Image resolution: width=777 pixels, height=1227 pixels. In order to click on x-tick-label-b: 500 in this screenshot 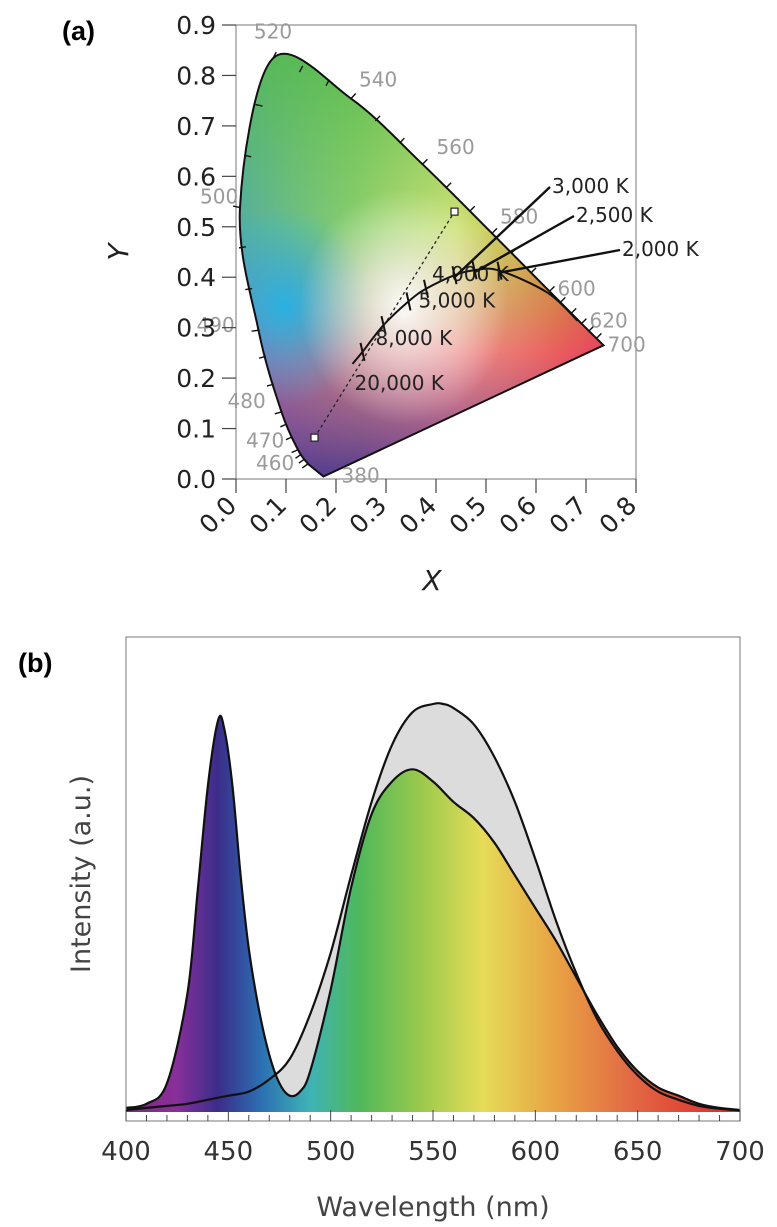, I will do `click(331, 1152)`.